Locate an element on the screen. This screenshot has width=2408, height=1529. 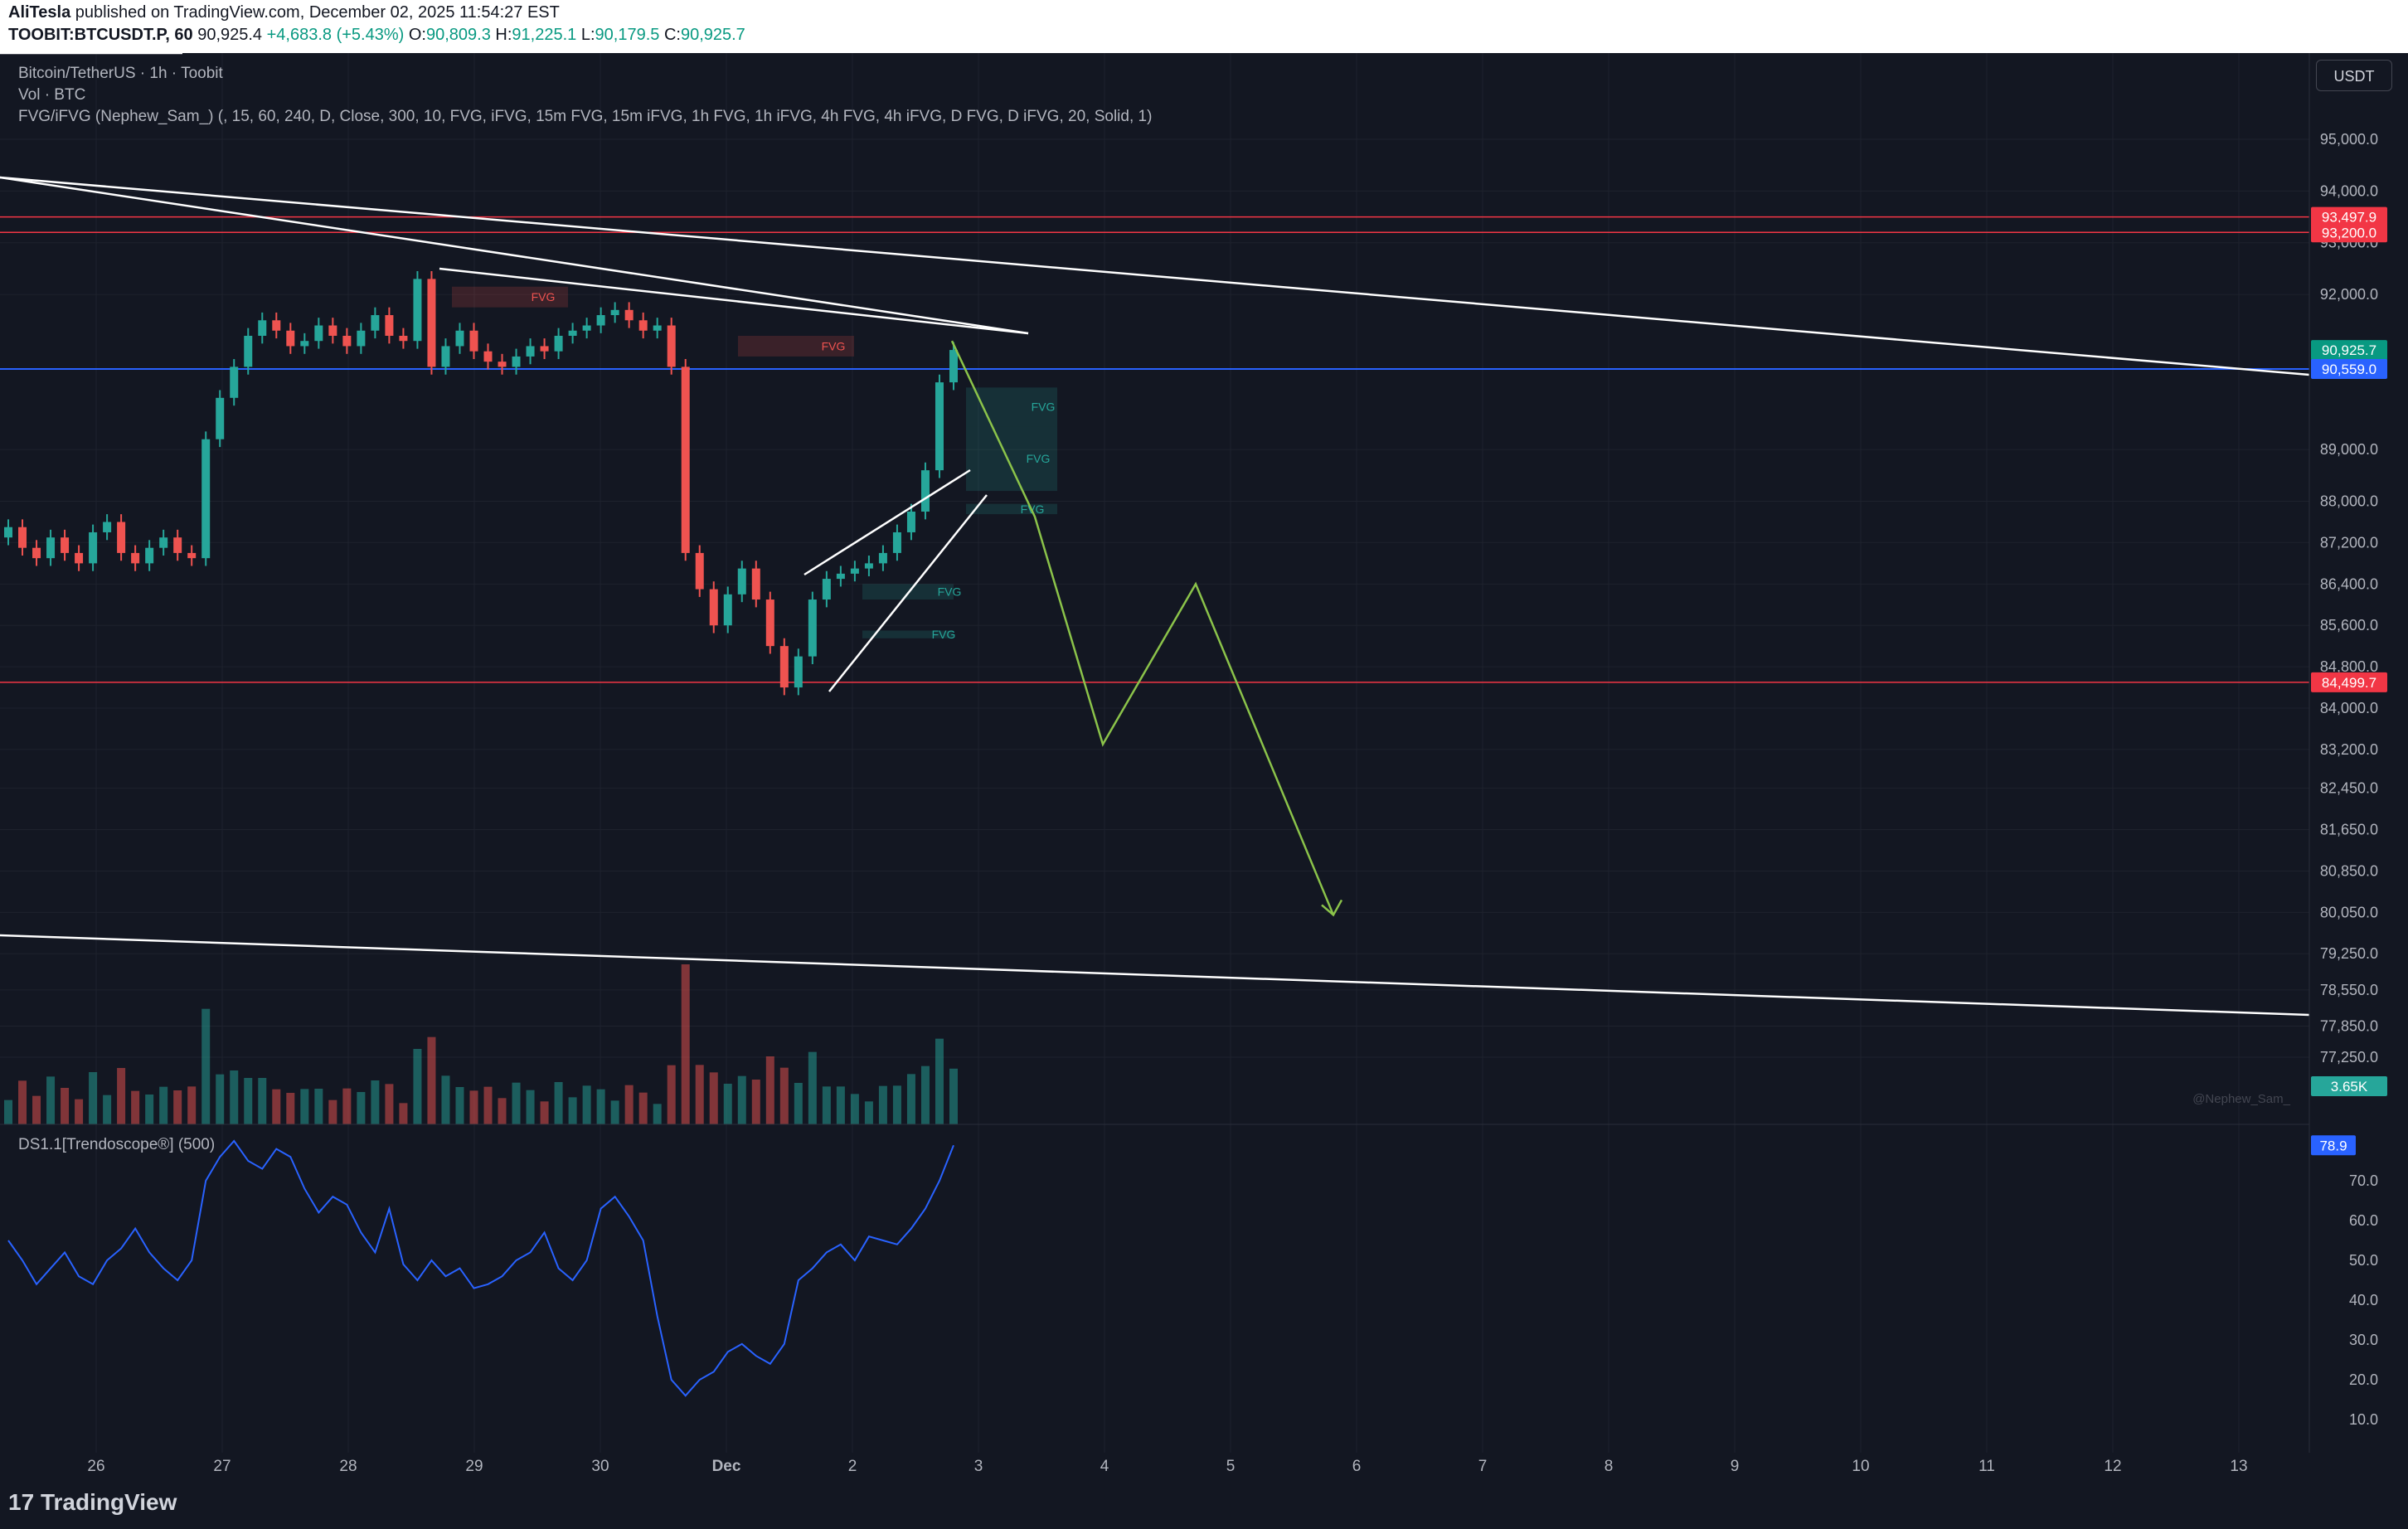
price-label: 84,499.7 is located at coordinates (2349, 683).